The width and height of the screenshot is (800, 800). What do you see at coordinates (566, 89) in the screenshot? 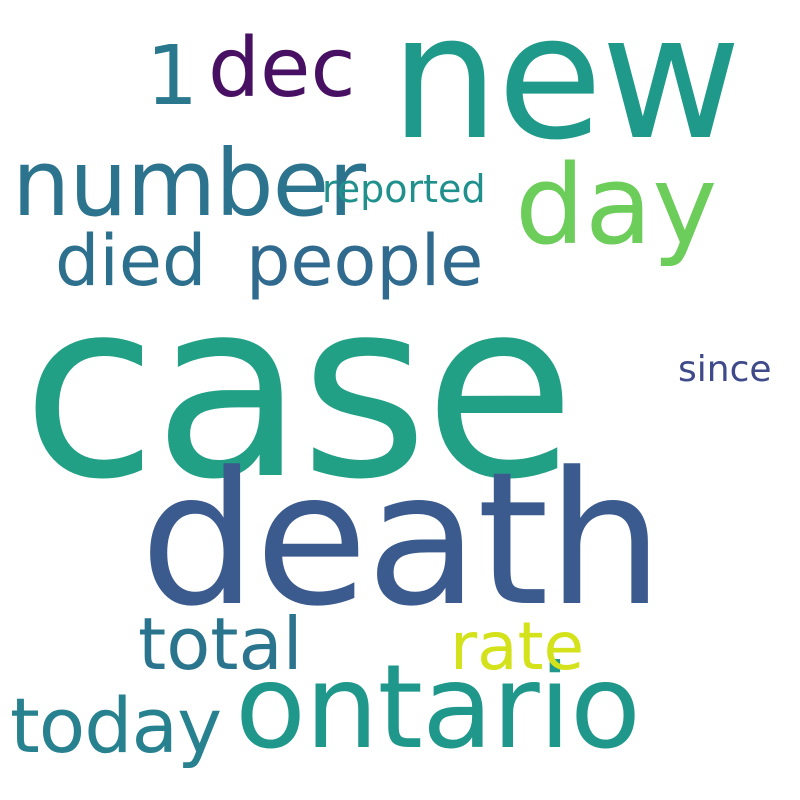
I see `word-new: new` at bounding box center [566, 89].